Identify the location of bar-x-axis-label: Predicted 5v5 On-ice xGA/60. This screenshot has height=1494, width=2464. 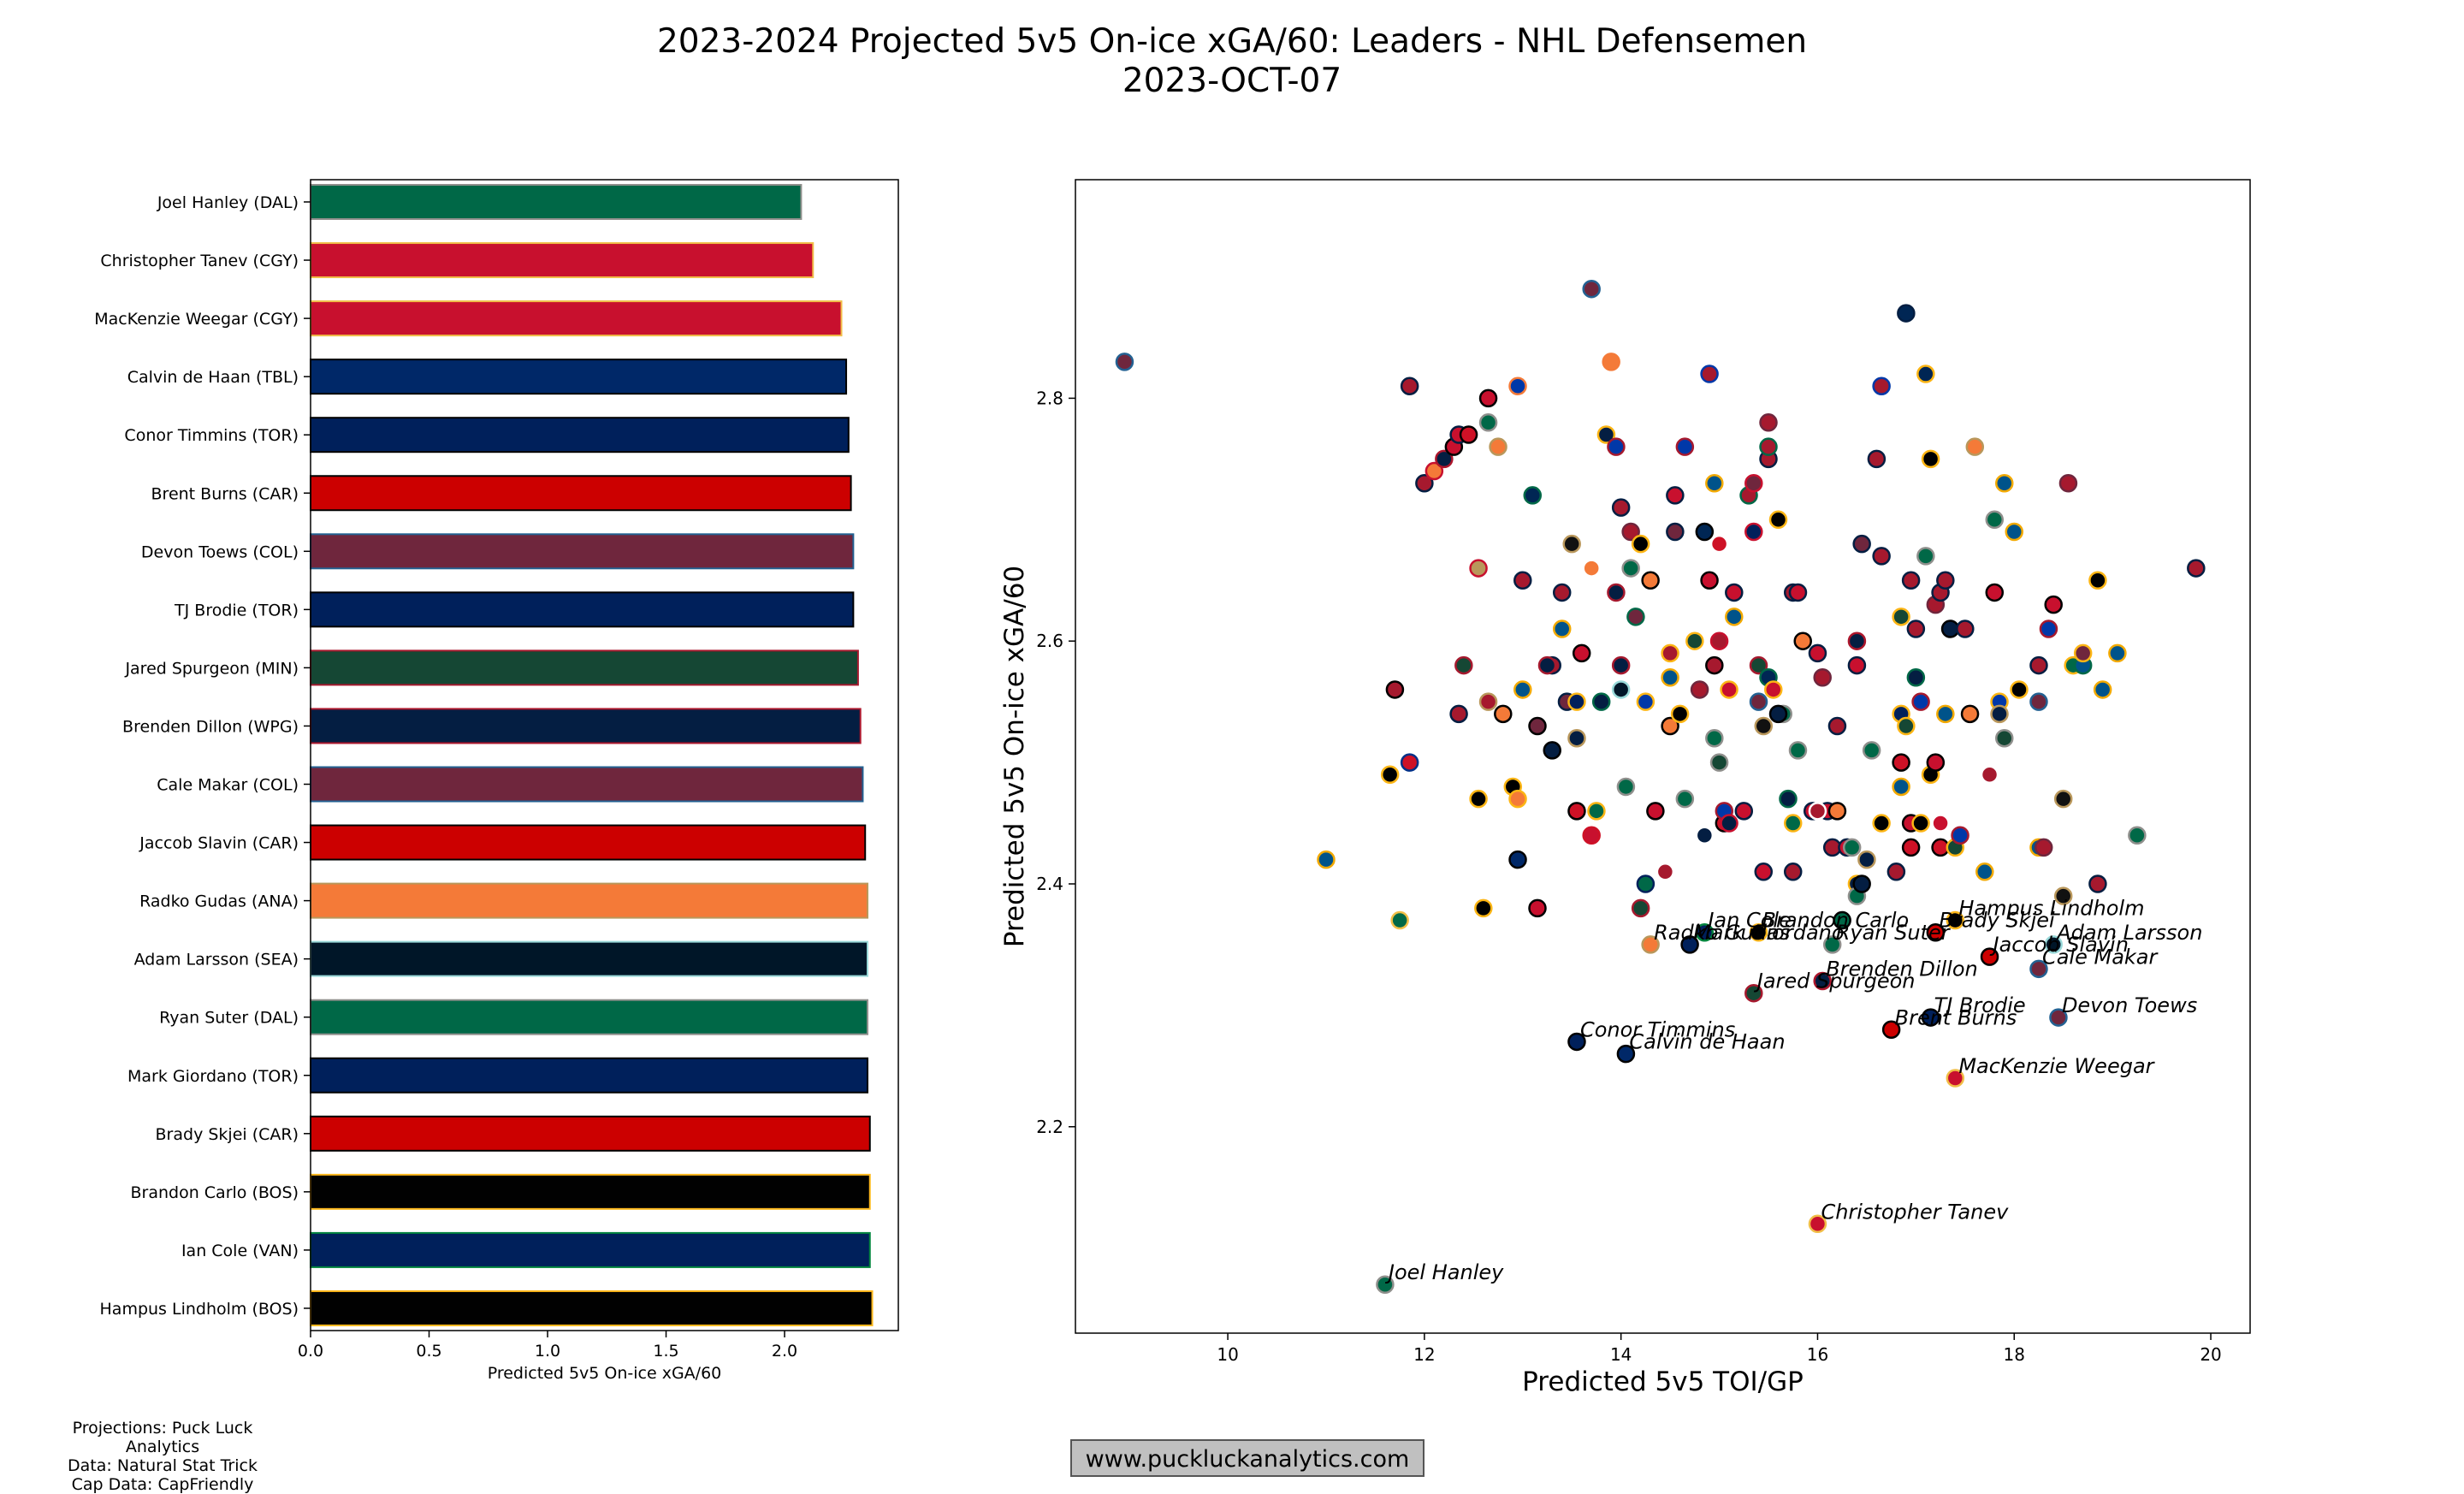
(605, 1373).